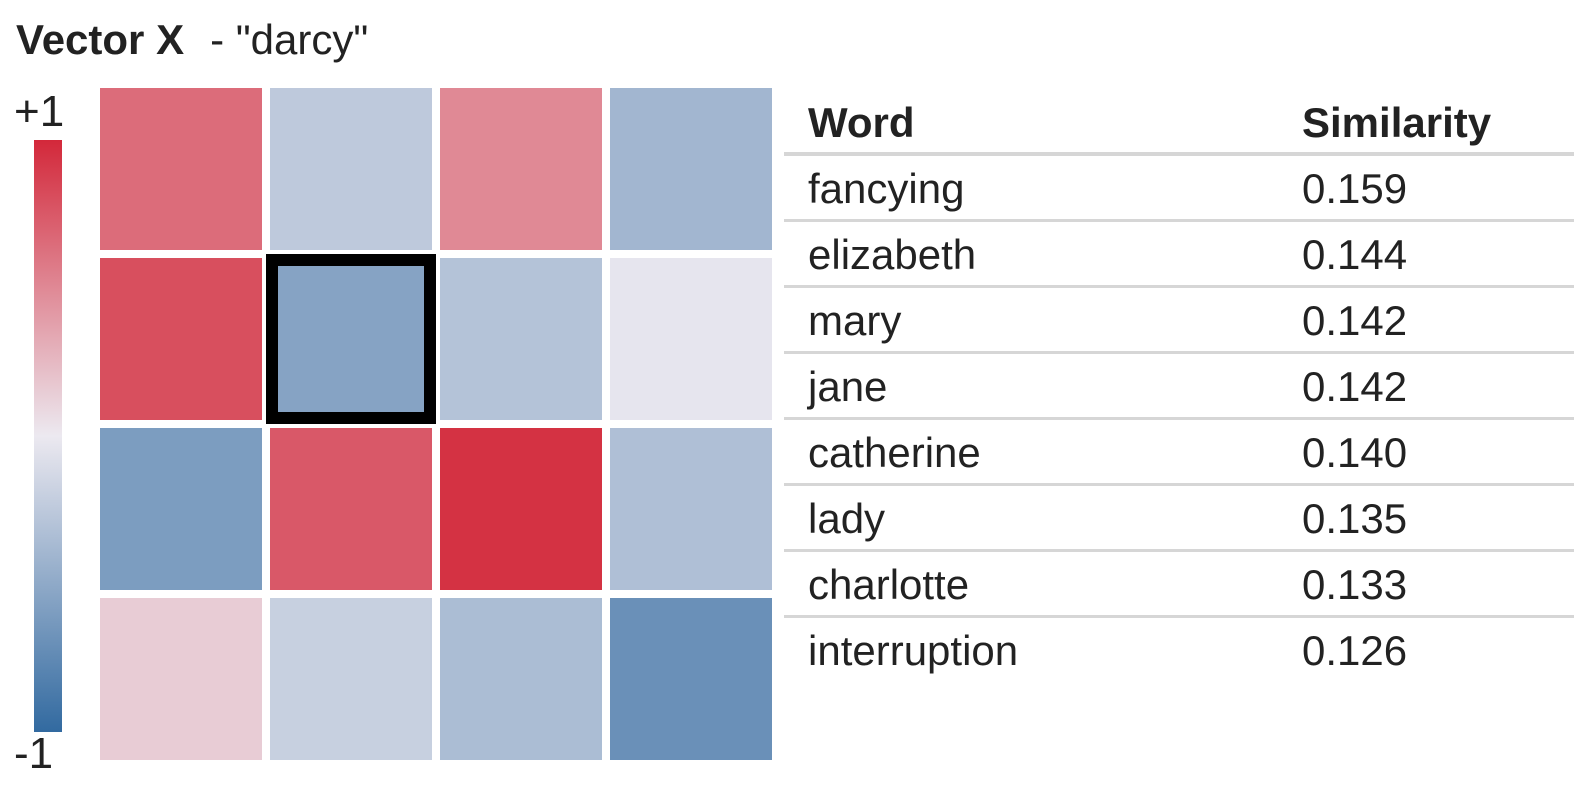 The image size is (1594, 802). Describe the element at coordinates (892, 254) in the screenshot. I see `word-cell: elizabeth` at that location.